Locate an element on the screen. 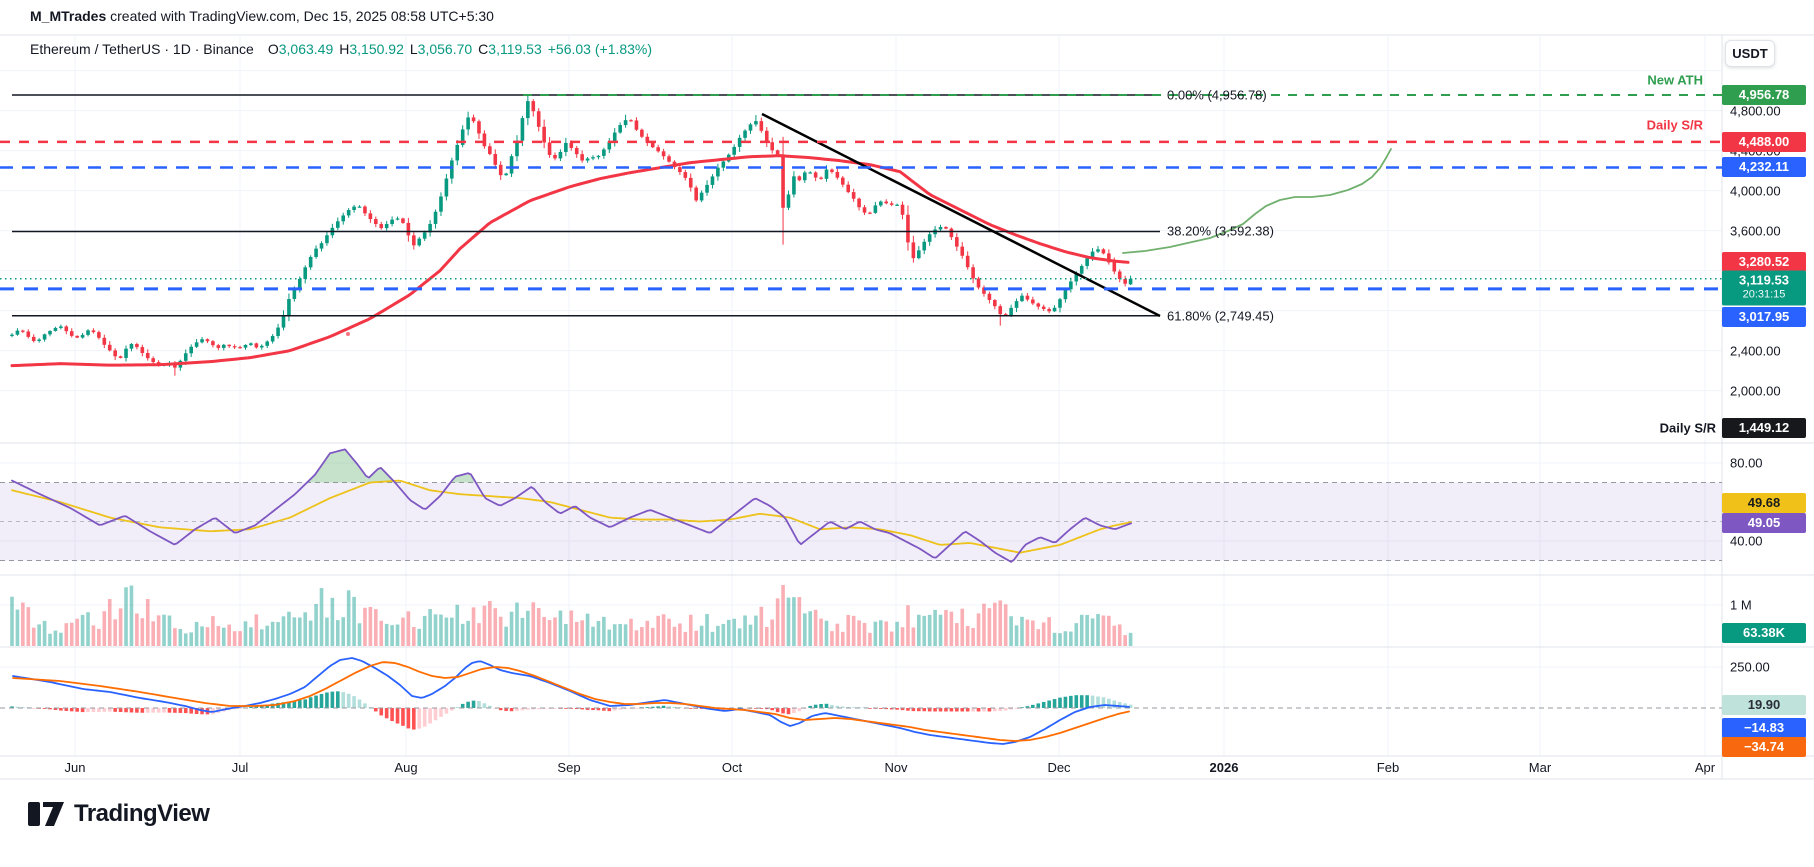 The width and height of the screenshot is (1814, 867). ohlc-values: O3,063.49 H3,150.92 L3,056.70 C3,119.53 is located at coordinates (402, 49).